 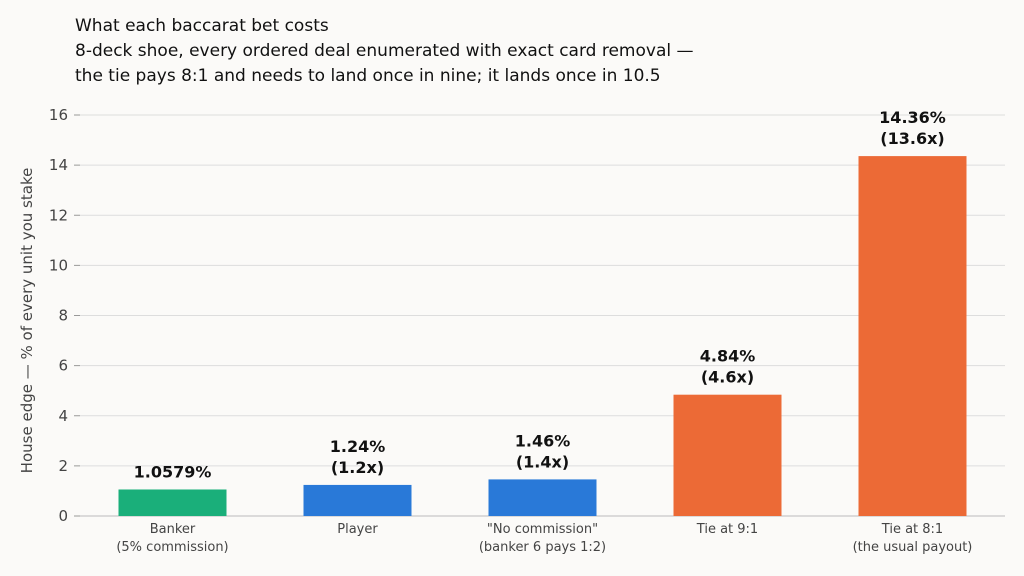 I want to click on y-tick-label: 4, so click(x=63, y=416).